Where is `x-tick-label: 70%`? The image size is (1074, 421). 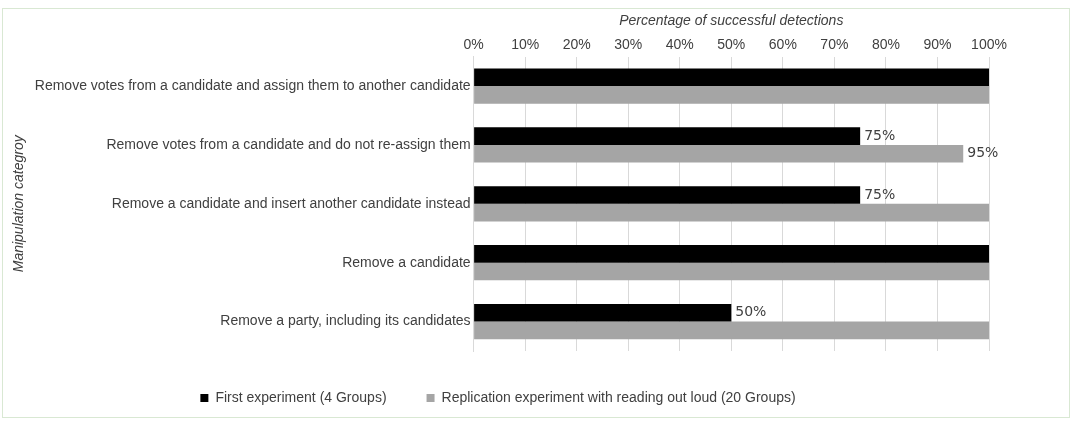 x-tick-label: 70% is located at coordinates (834, 44).